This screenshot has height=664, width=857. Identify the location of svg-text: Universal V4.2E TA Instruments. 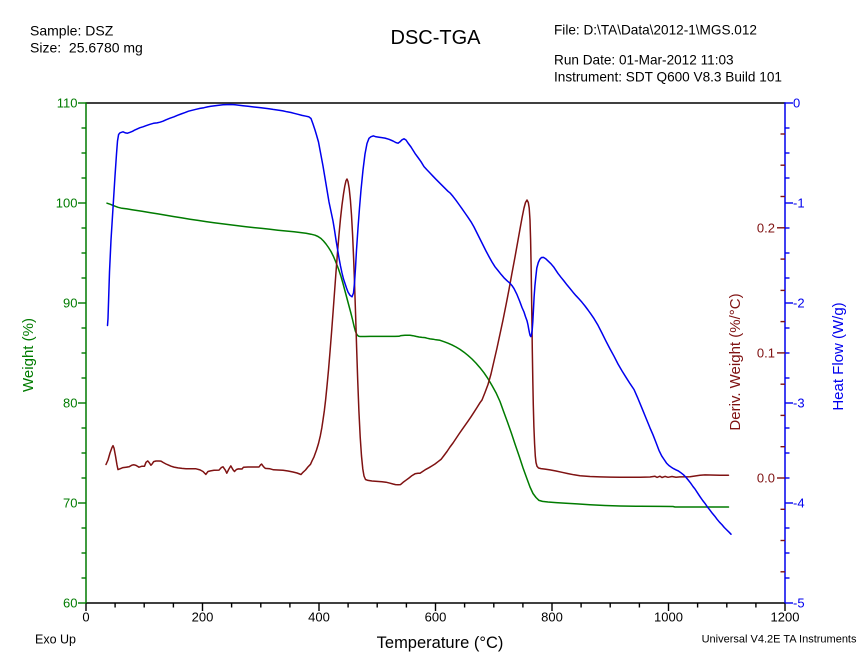
(779, 640).